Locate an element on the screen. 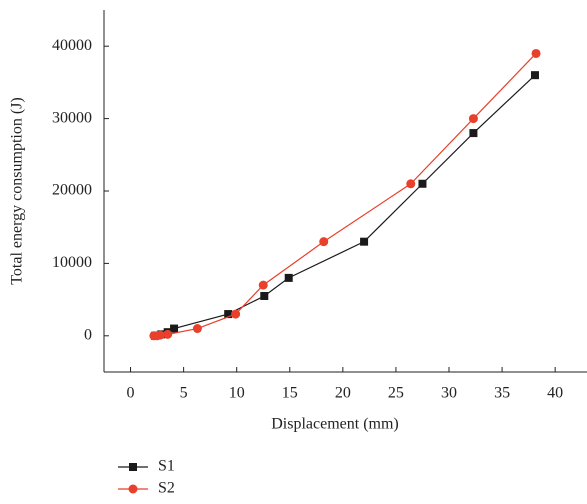 The height and width of the screenshot is (504, 587). y-axis-label: Total energy consumption (J) is located at coordinates (17, 190).